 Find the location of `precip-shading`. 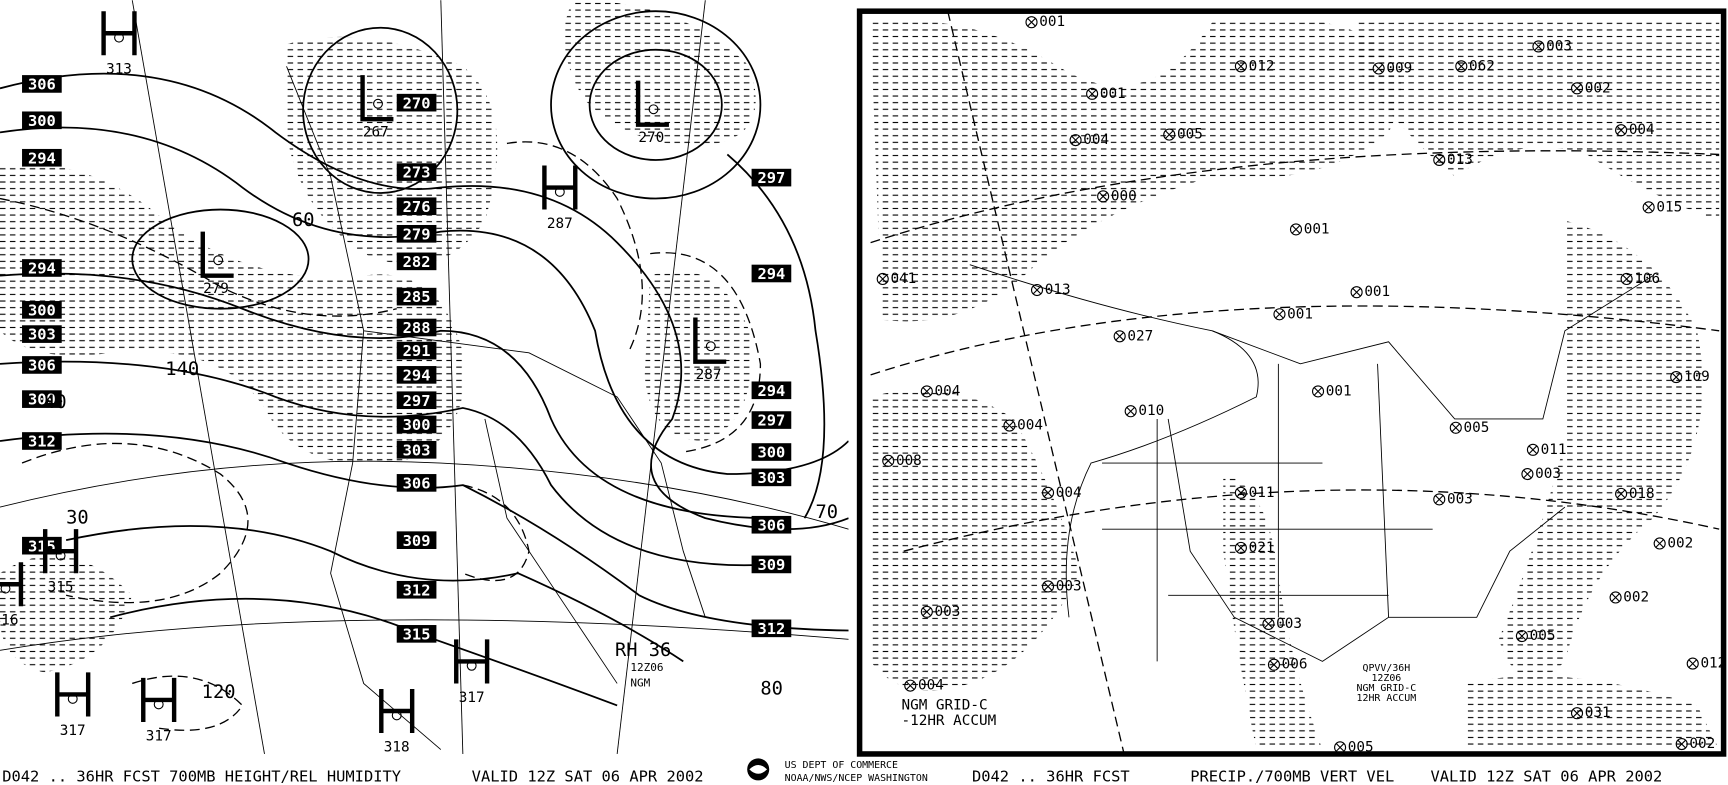

precip-shading is located at coordinates (1136, 171).